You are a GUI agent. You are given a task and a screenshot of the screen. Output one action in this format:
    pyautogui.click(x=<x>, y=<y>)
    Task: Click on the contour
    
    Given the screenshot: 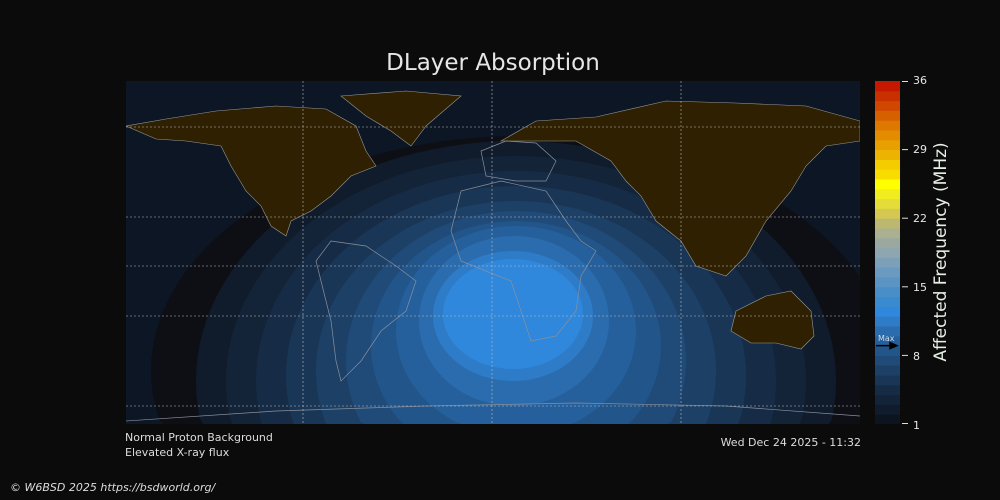 What is the action you would take?
    pyautogui.click(x=513, y=314)
    